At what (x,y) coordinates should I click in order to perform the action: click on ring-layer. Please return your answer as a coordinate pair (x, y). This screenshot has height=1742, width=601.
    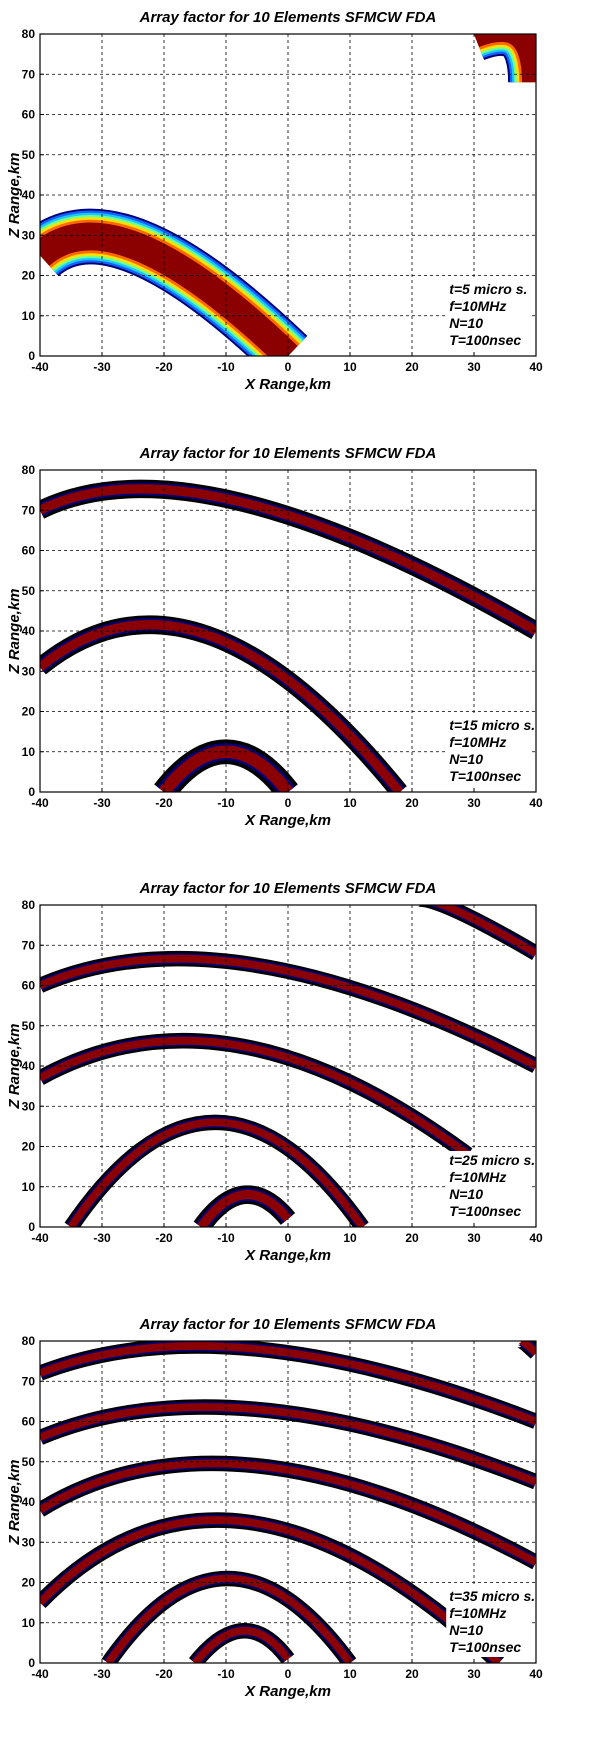
    Looking at the image, I should click on (288, 635).